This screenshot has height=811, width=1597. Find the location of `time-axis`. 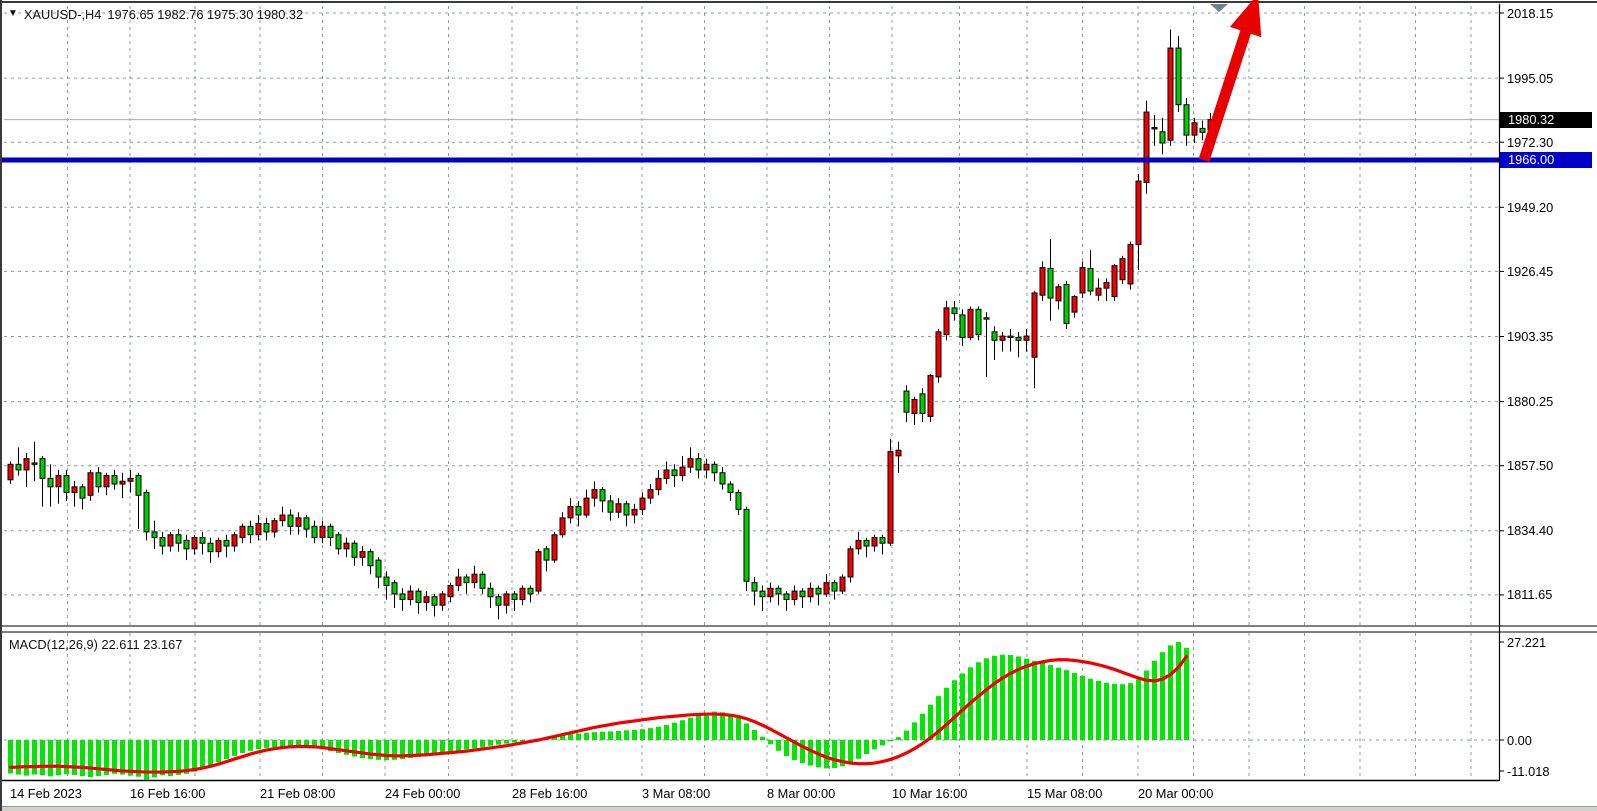

time-axis is located at coordinates (750, 793).